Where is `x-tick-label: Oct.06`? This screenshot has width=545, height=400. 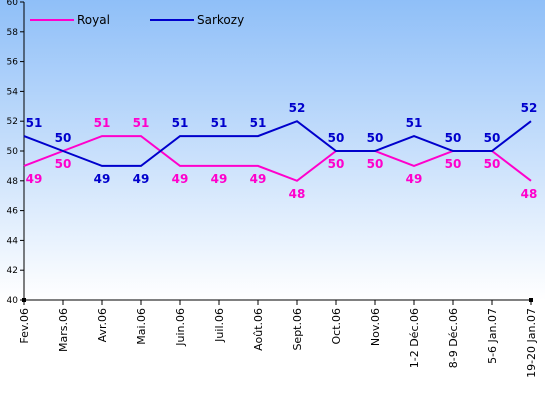 x-tick-label: Oct.06 is located at coordinates (336, 326).